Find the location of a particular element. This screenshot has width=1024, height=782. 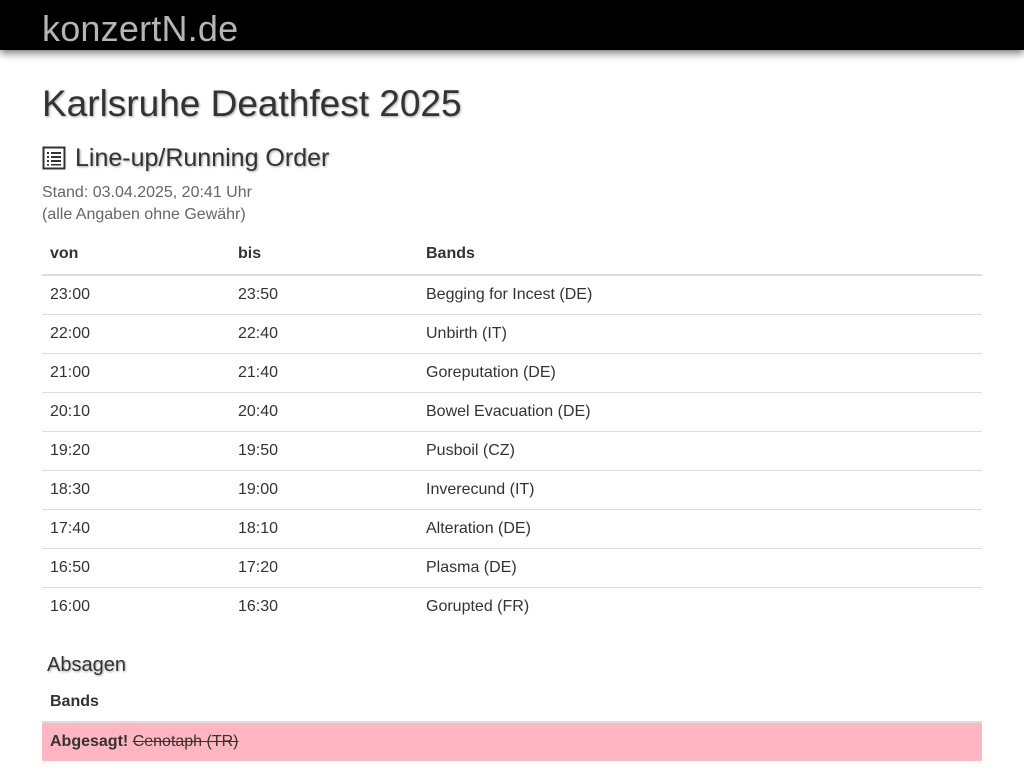

cancelled-row: Abgesagt! Cenotaph (TR) is located at coordinates (512, 741).